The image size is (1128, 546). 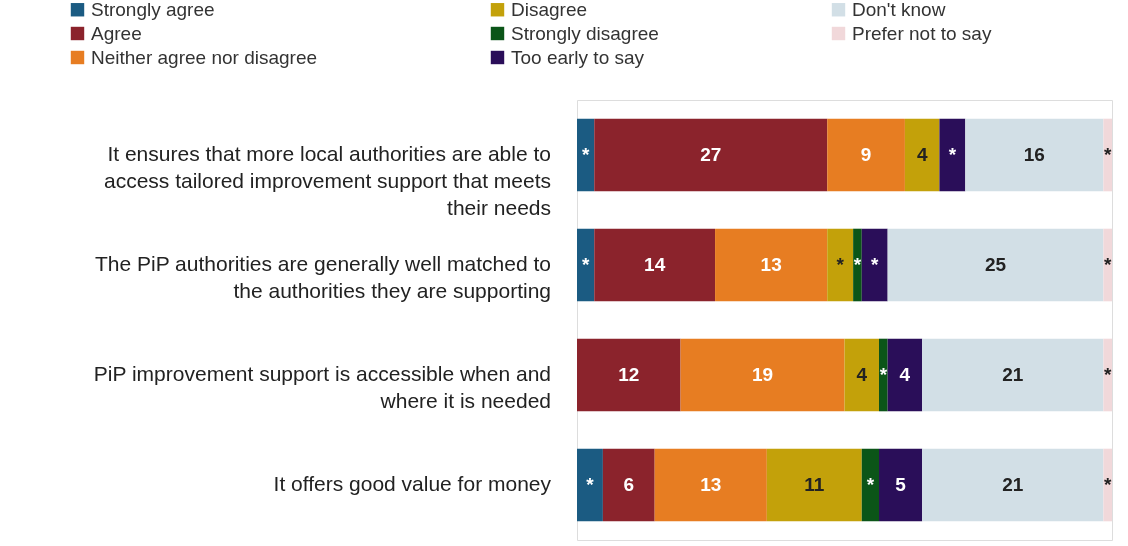 I want to click on data-label: 14, so click(x=655, y=264).